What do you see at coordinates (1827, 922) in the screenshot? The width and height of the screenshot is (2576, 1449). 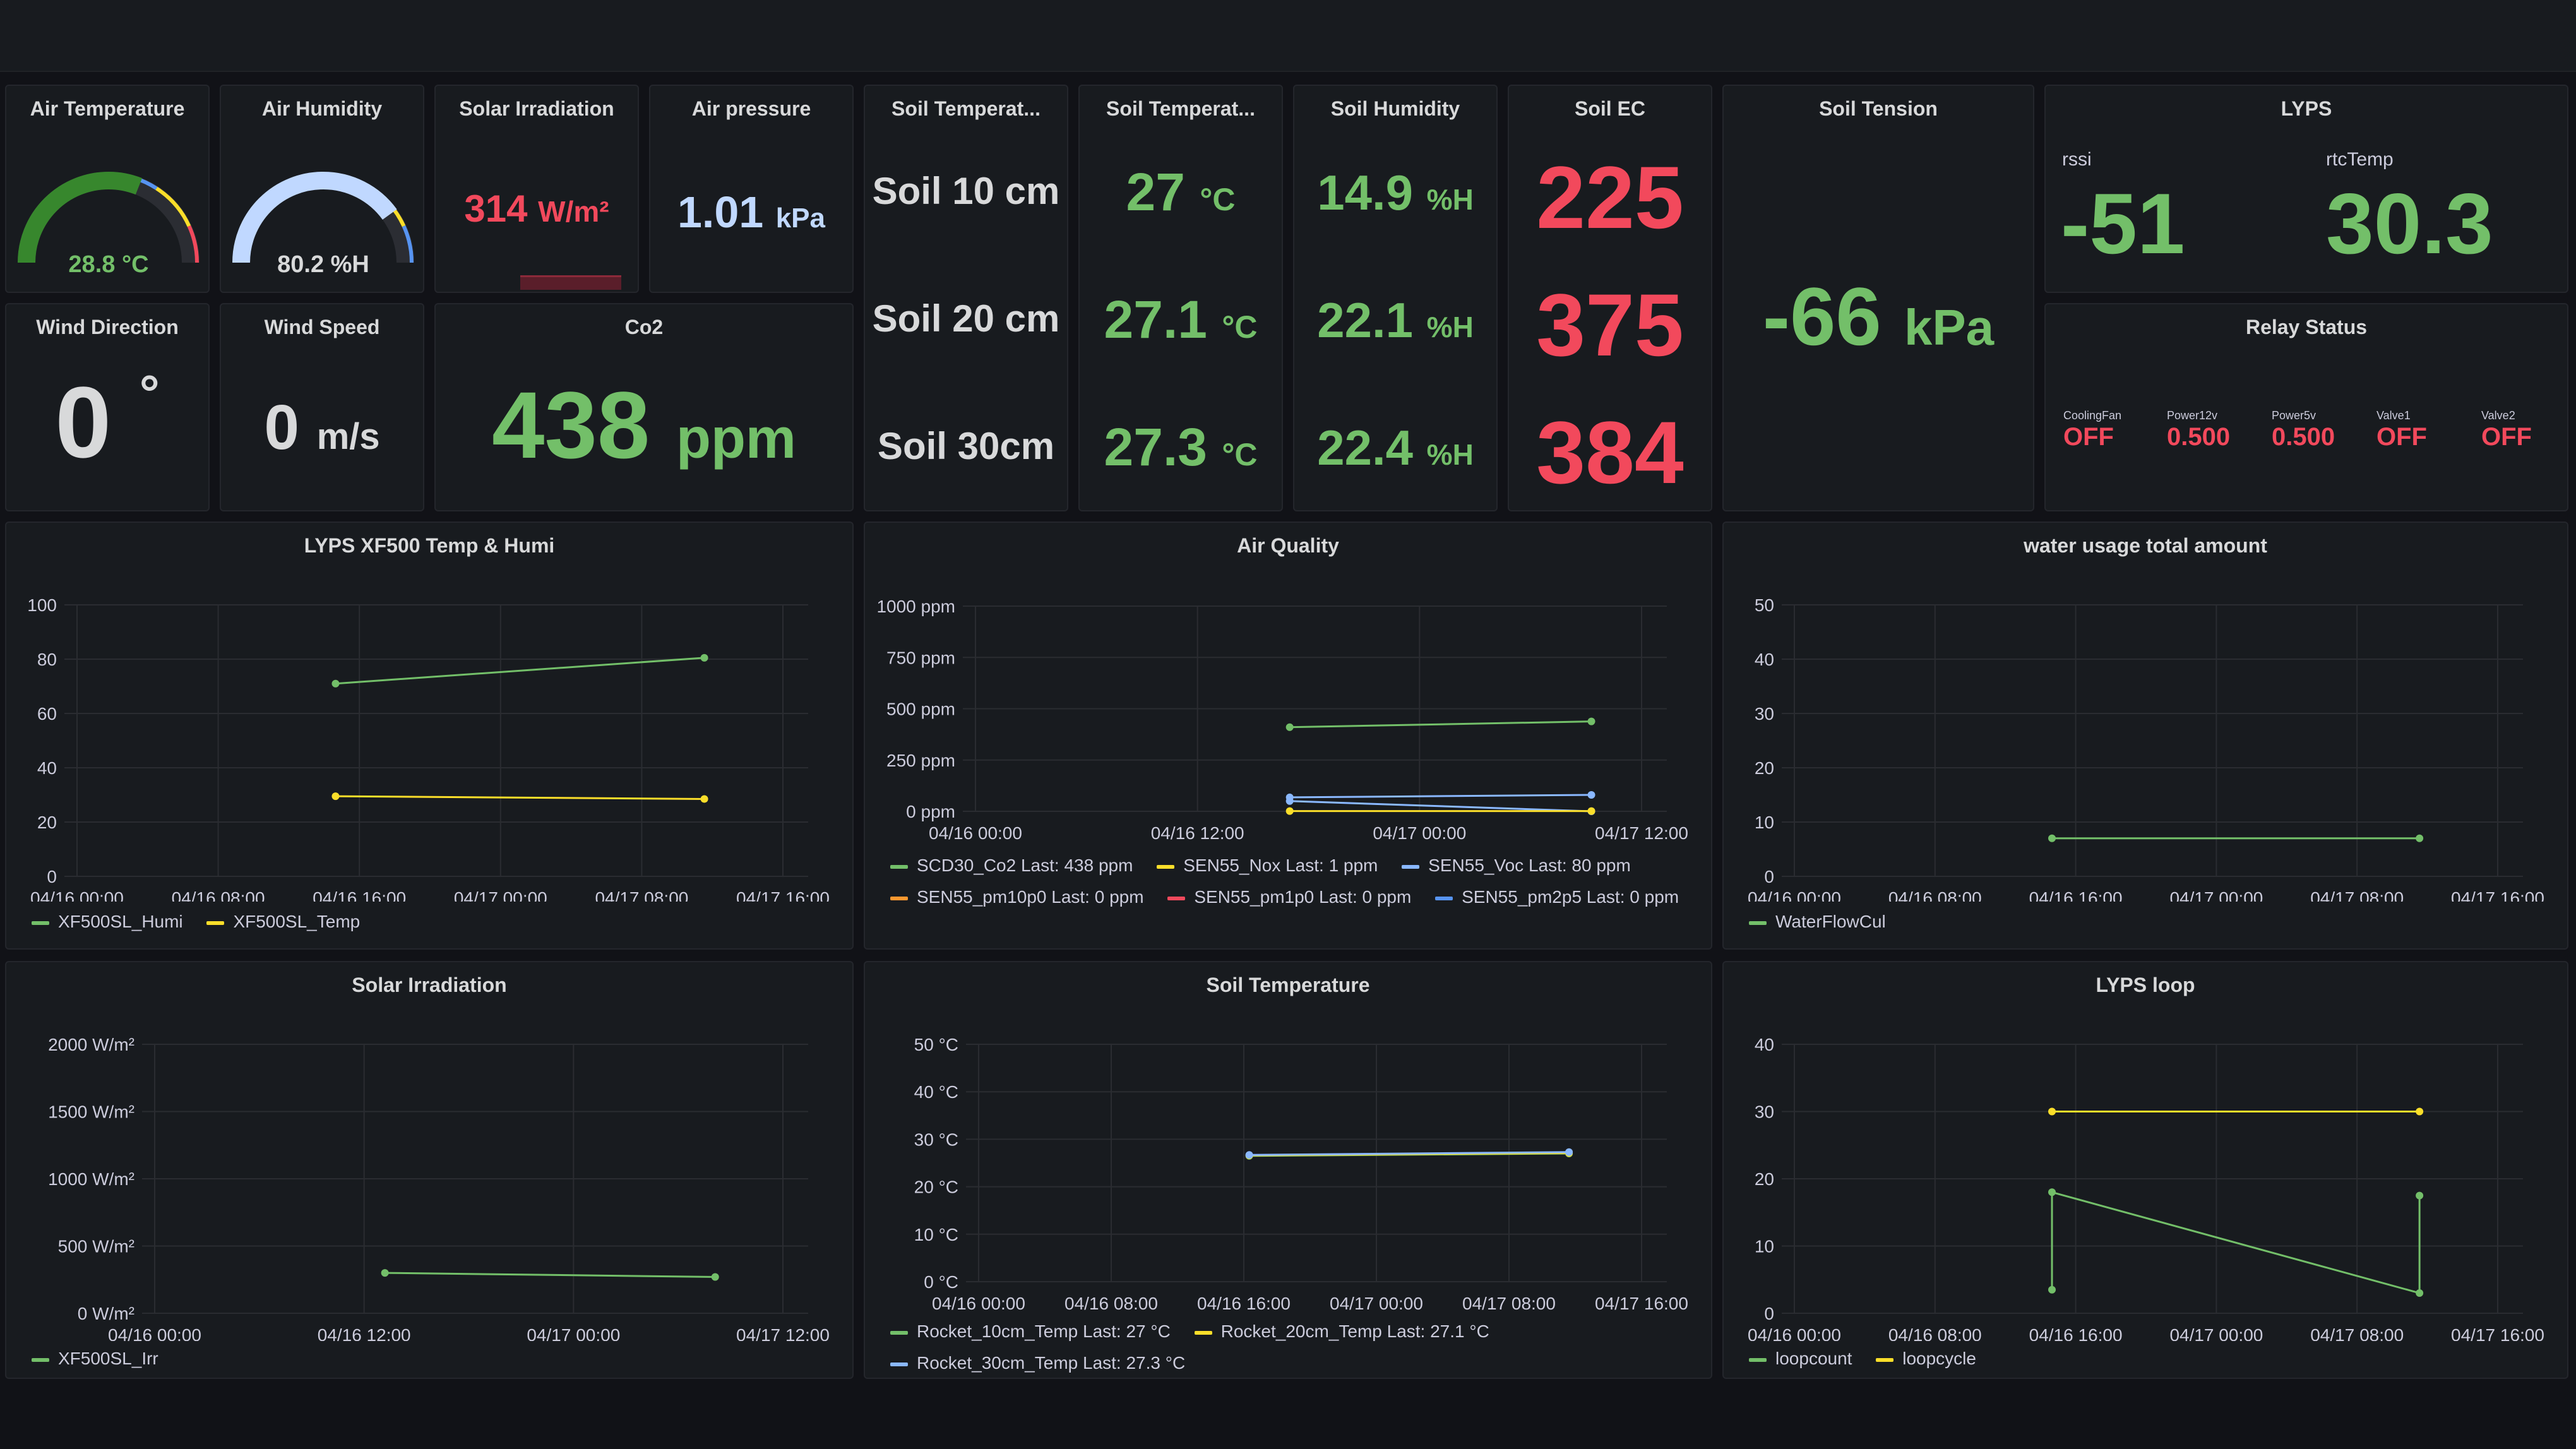 I see `chart-legend: WaterFlowCul` at bounding box center [1827, 922].